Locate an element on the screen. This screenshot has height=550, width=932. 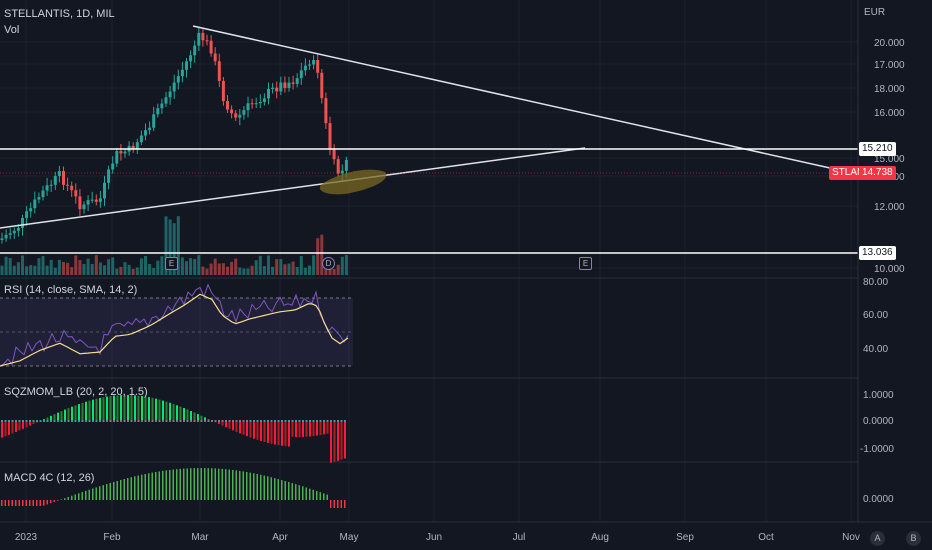
highlight-brush-mark is located at coordinates (353, 182).